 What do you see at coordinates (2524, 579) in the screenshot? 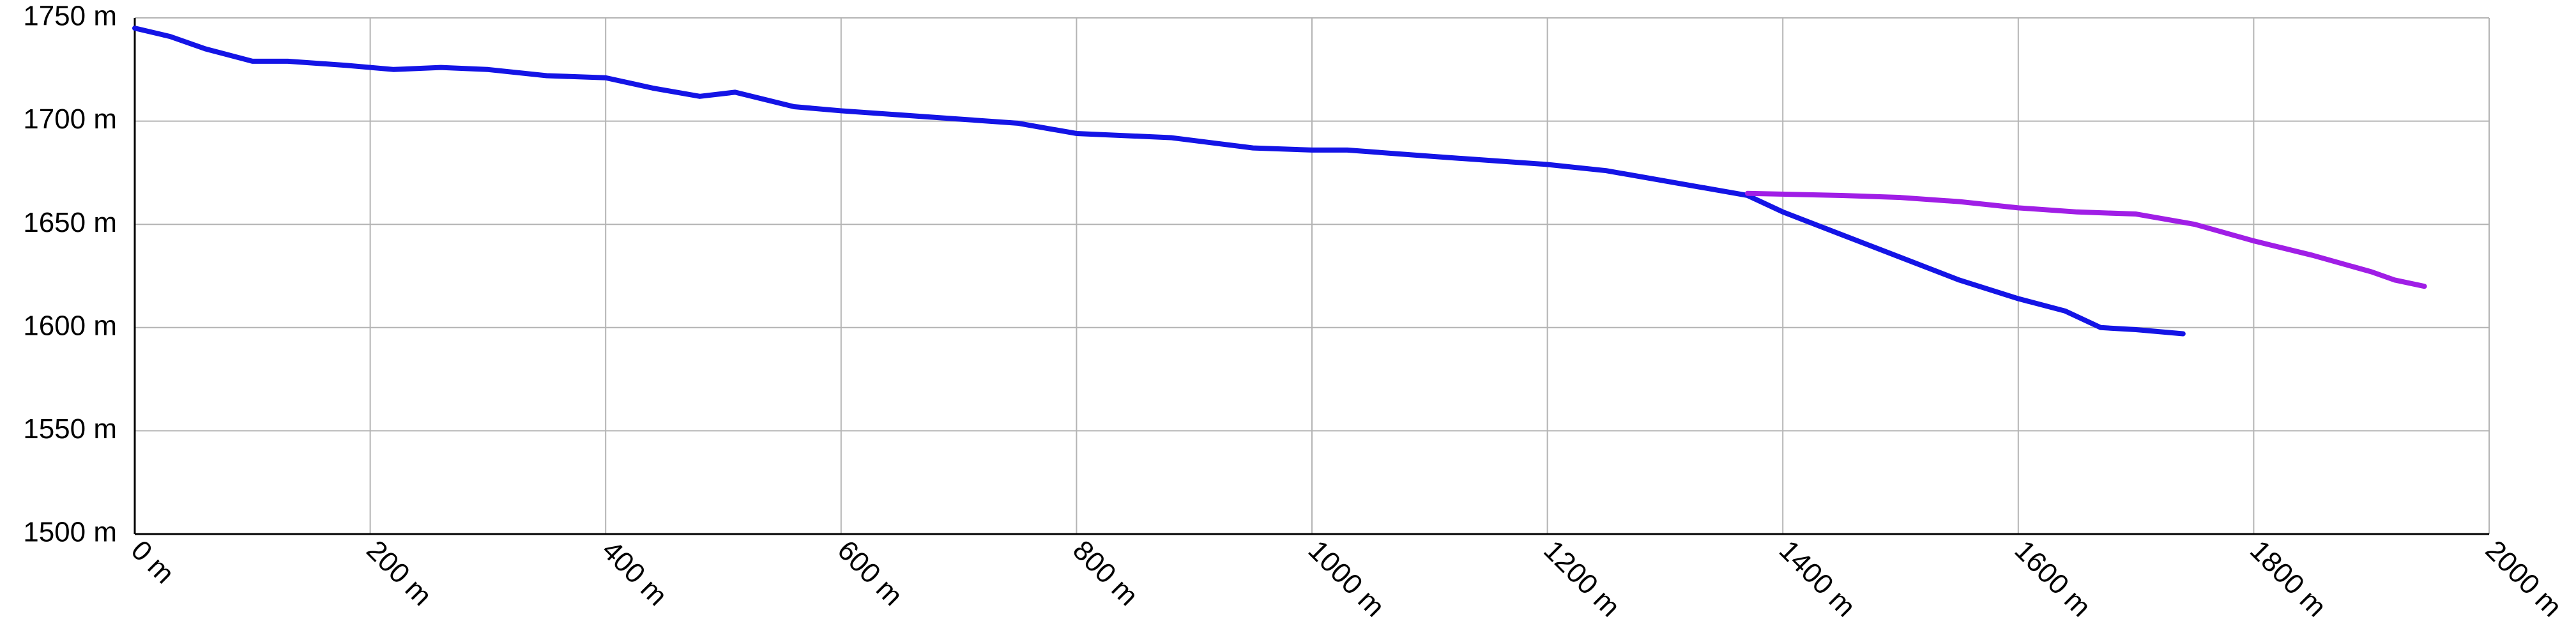
I see `x-tick-label: 2000 m` at bounding box center [2524, 579].